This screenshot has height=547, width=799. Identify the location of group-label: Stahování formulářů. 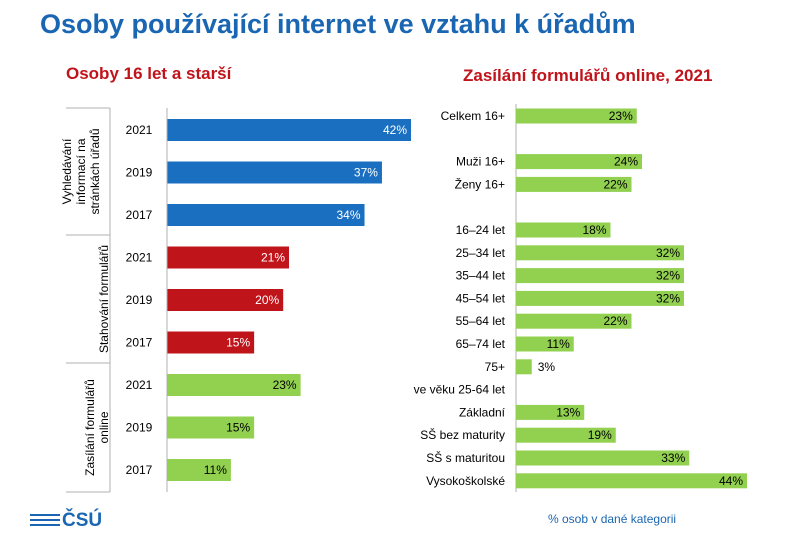
(104, 299).